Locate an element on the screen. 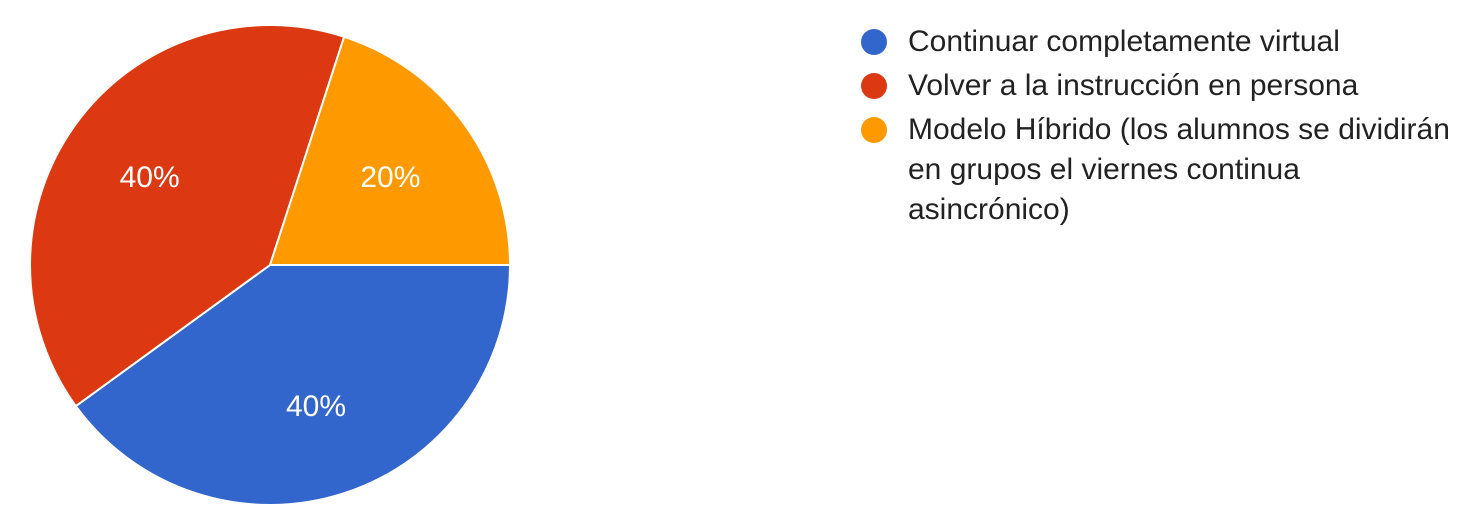 Image resolution: width=1477 pixels, height=516 pixels. legend-label: Volver a la instrucción en persona is located at coordinates (1133, 85).